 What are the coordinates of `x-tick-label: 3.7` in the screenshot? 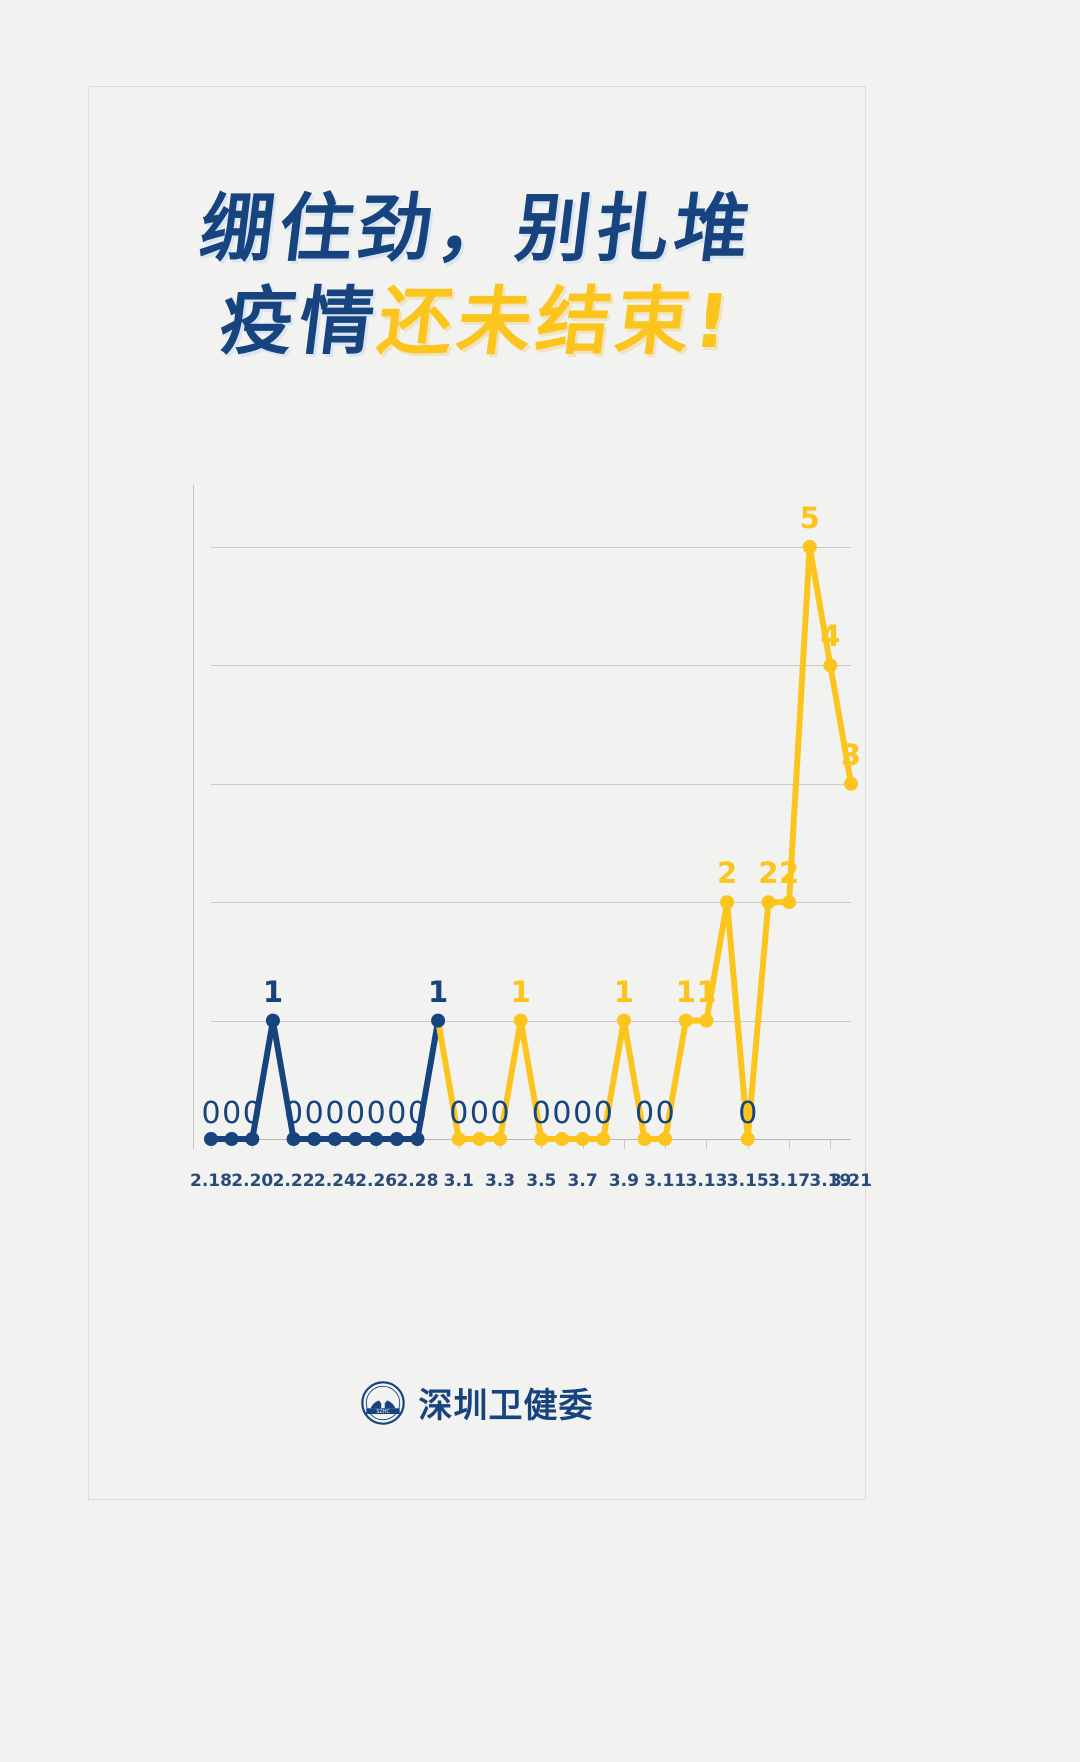 It's located at (582, 1181).